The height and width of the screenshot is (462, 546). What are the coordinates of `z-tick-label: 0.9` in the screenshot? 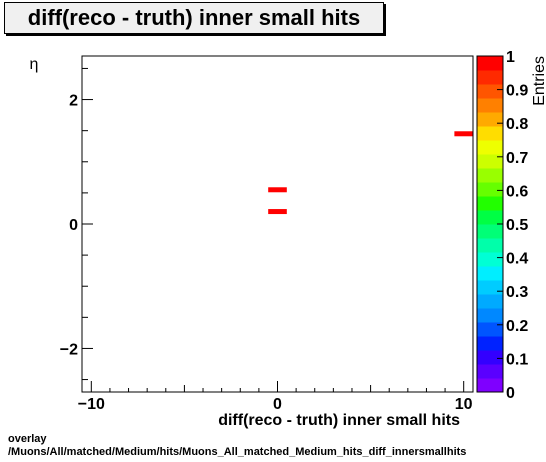 It's located at (517, 91).